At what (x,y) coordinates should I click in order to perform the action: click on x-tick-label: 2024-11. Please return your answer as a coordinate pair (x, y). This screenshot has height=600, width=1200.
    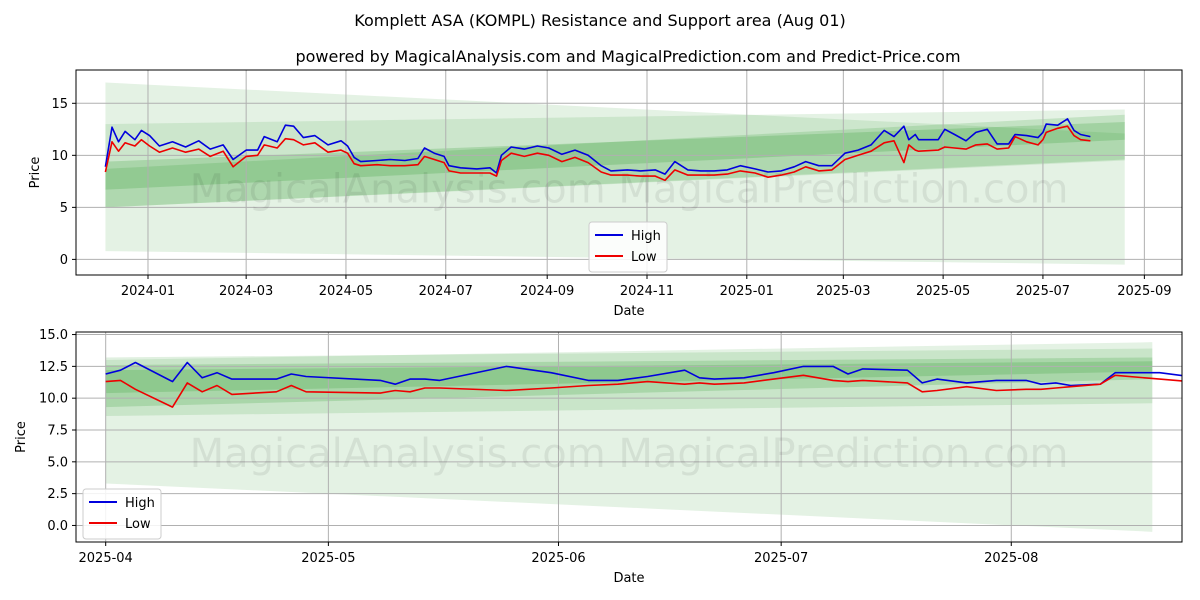
    Looking at the image, I should click on (647, 291).